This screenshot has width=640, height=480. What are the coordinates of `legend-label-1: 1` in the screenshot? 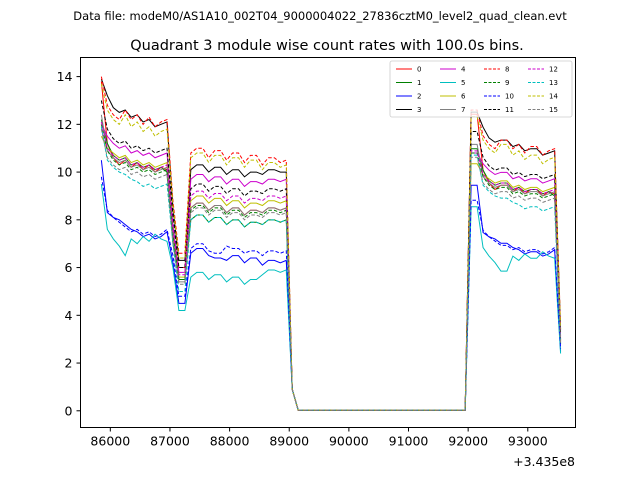 It's located at (419, 83).